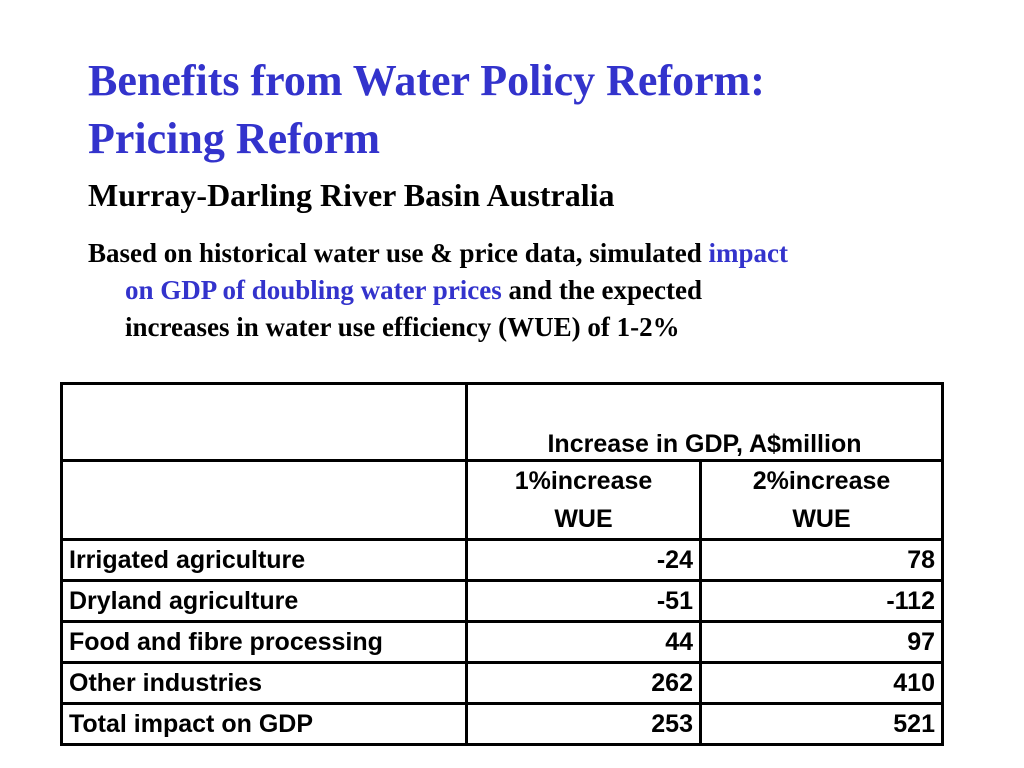 The image size is (1024, 768). I want to click on value-2pct: 78, so click(821, 560).